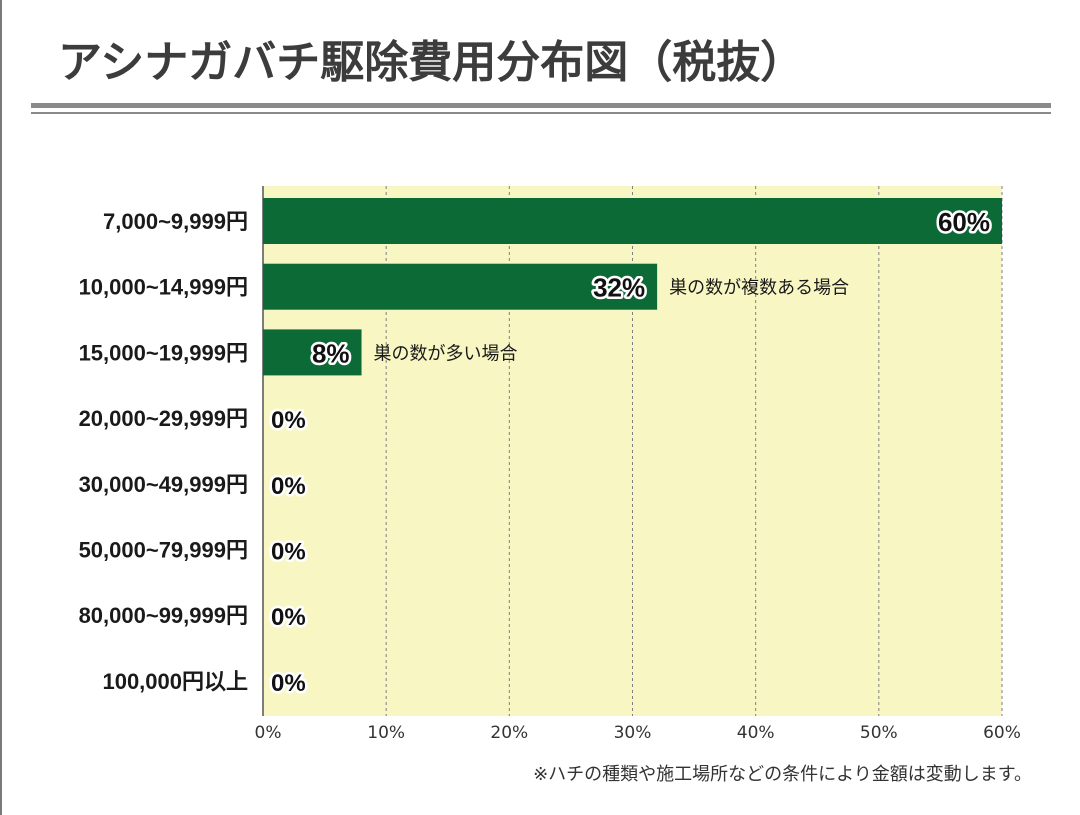  I want to click on category-label: 15,000~19,999円, so click(163, 352).